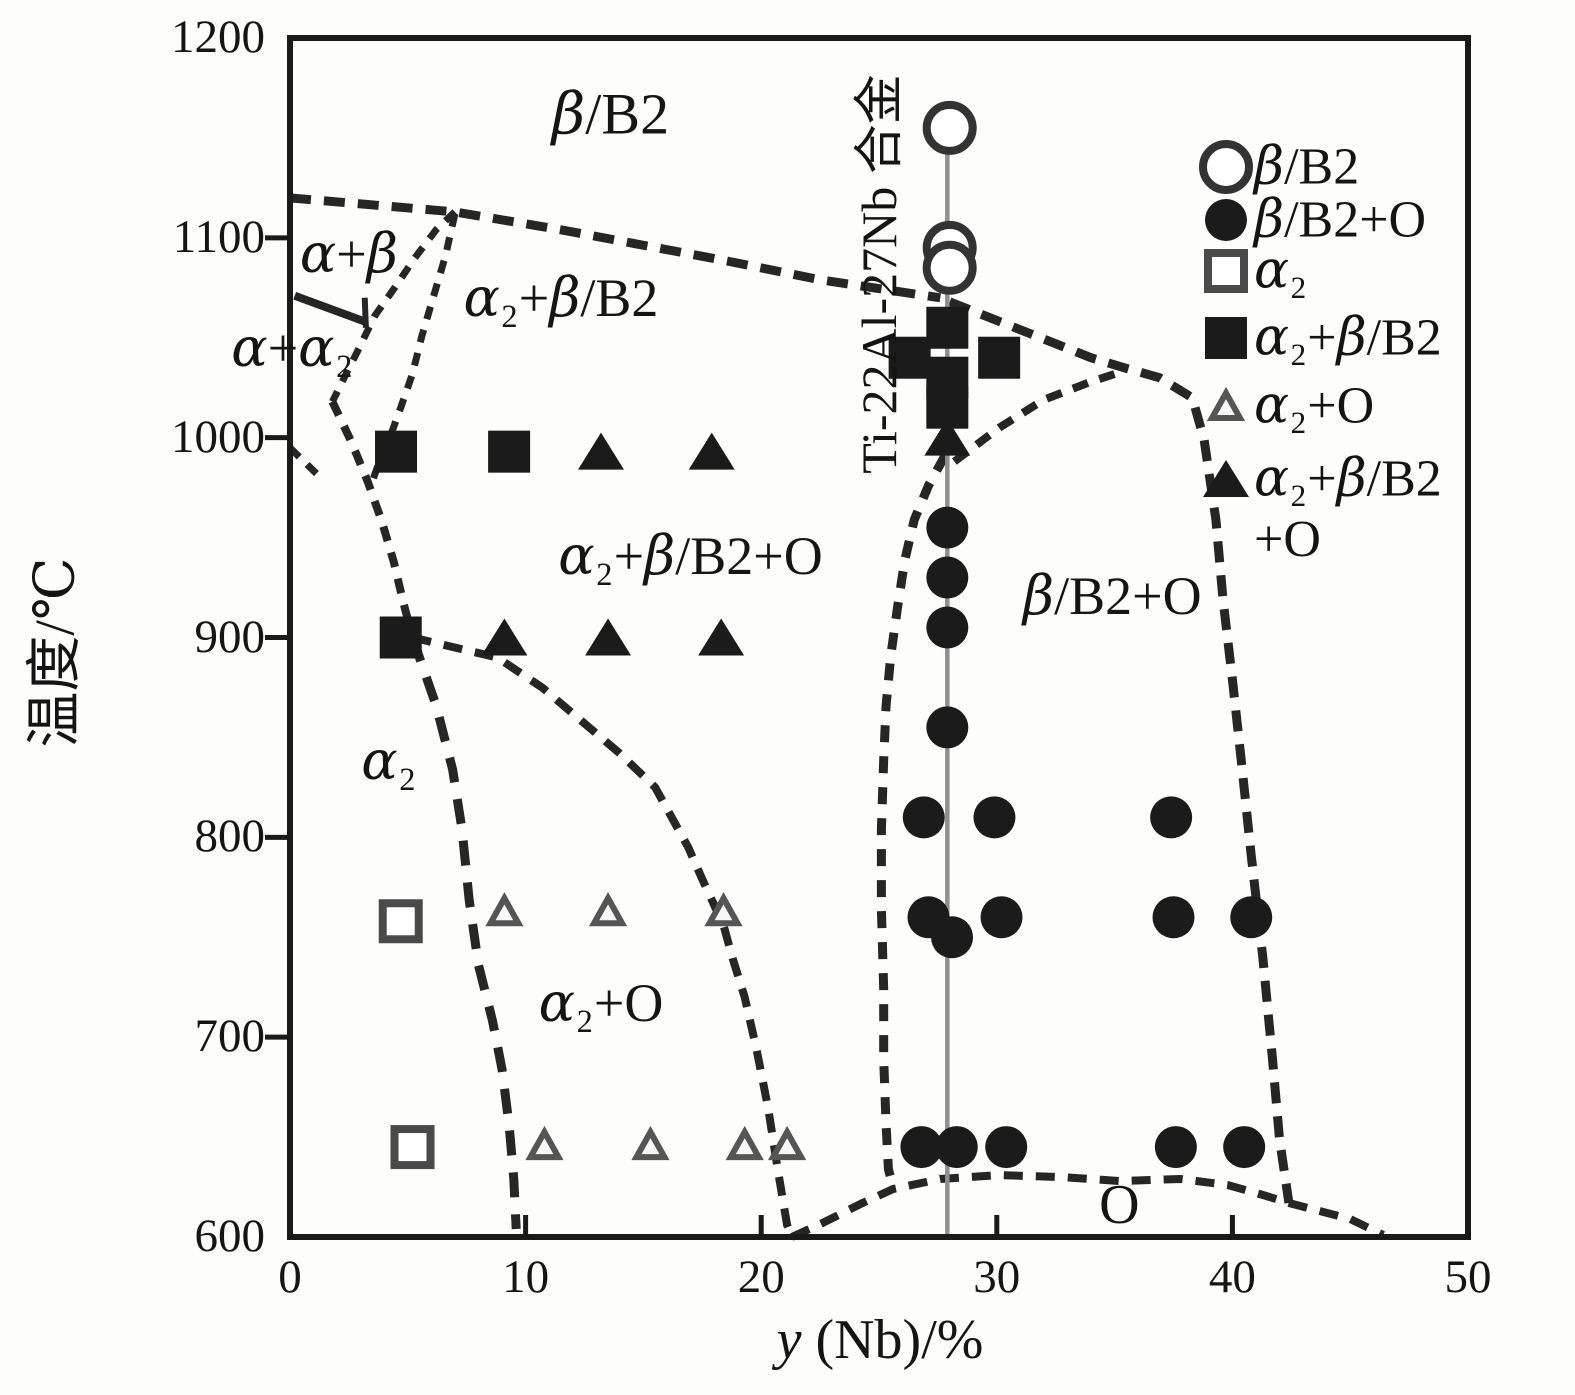 The height and width of the screenshot is (1395, 1575). What do you see at coordinates (1226, 478) in the screenshot?
I see `legend-marker-triangle-filled` at bounding box center [1226, 478].